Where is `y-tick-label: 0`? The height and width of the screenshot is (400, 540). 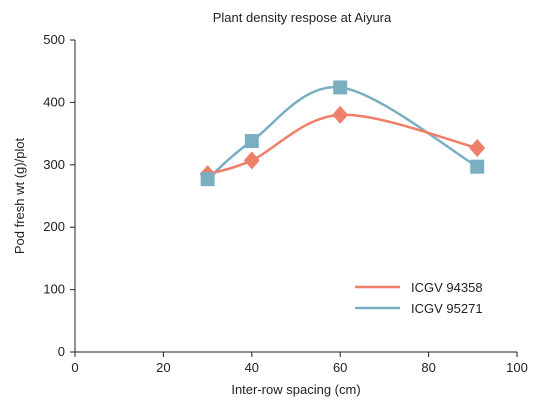 y-tick-label: 0 is located at coordinates (61, 351).